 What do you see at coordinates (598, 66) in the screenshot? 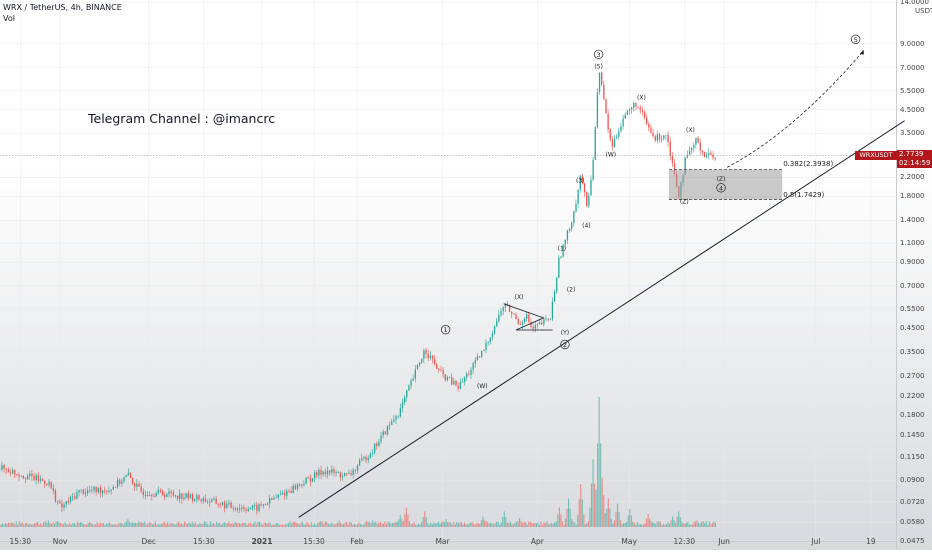
I see `wave-label: (5)` at bounding box center [598, 66].